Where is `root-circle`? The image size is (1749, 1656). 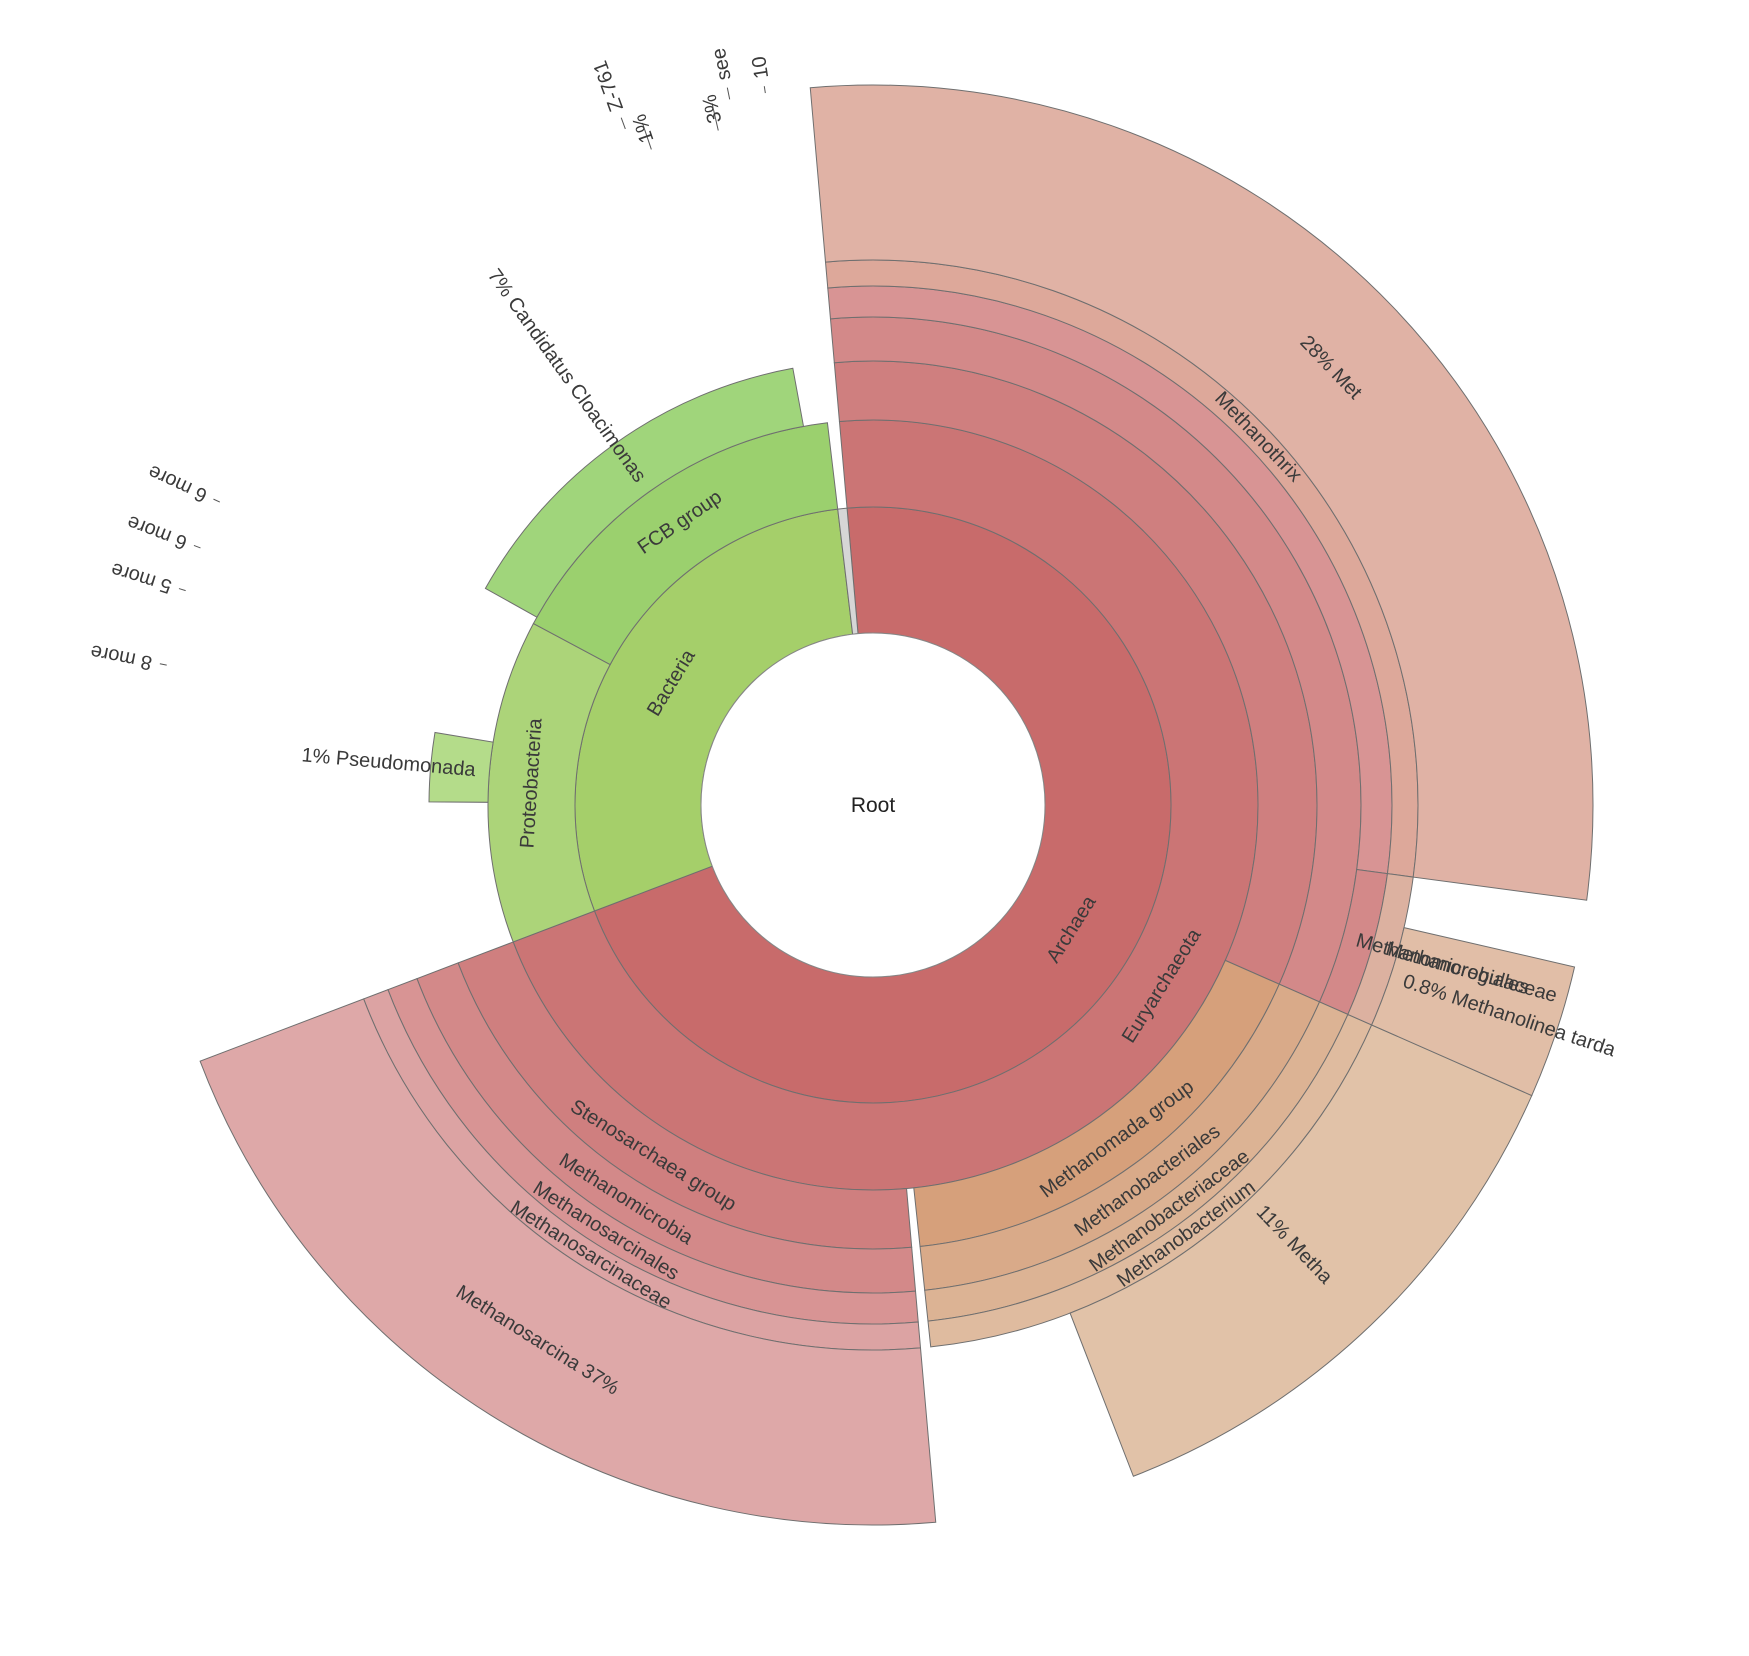
root-circle is located at coordinates (873, 805).